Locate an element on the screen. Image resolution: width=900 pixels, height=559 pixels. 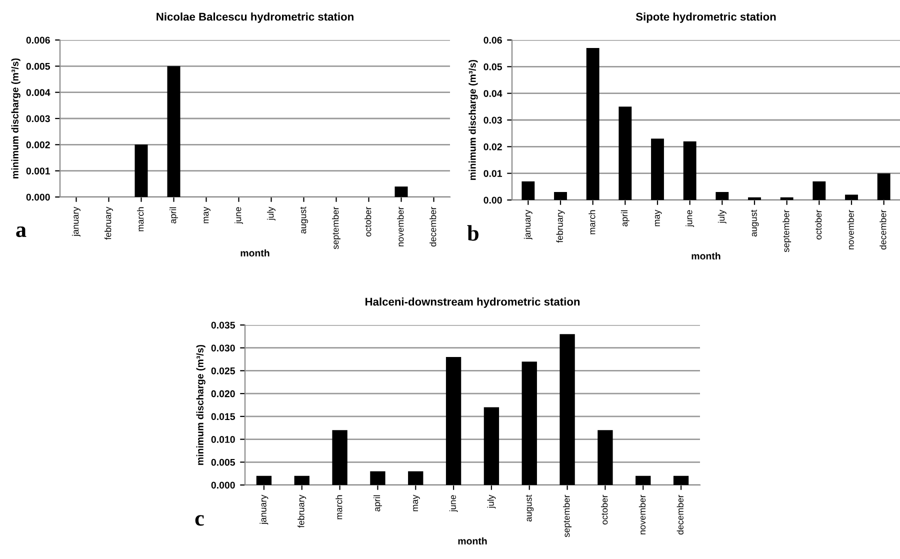
y-tick-label: 0.04 is located at coordinates (493, 93).